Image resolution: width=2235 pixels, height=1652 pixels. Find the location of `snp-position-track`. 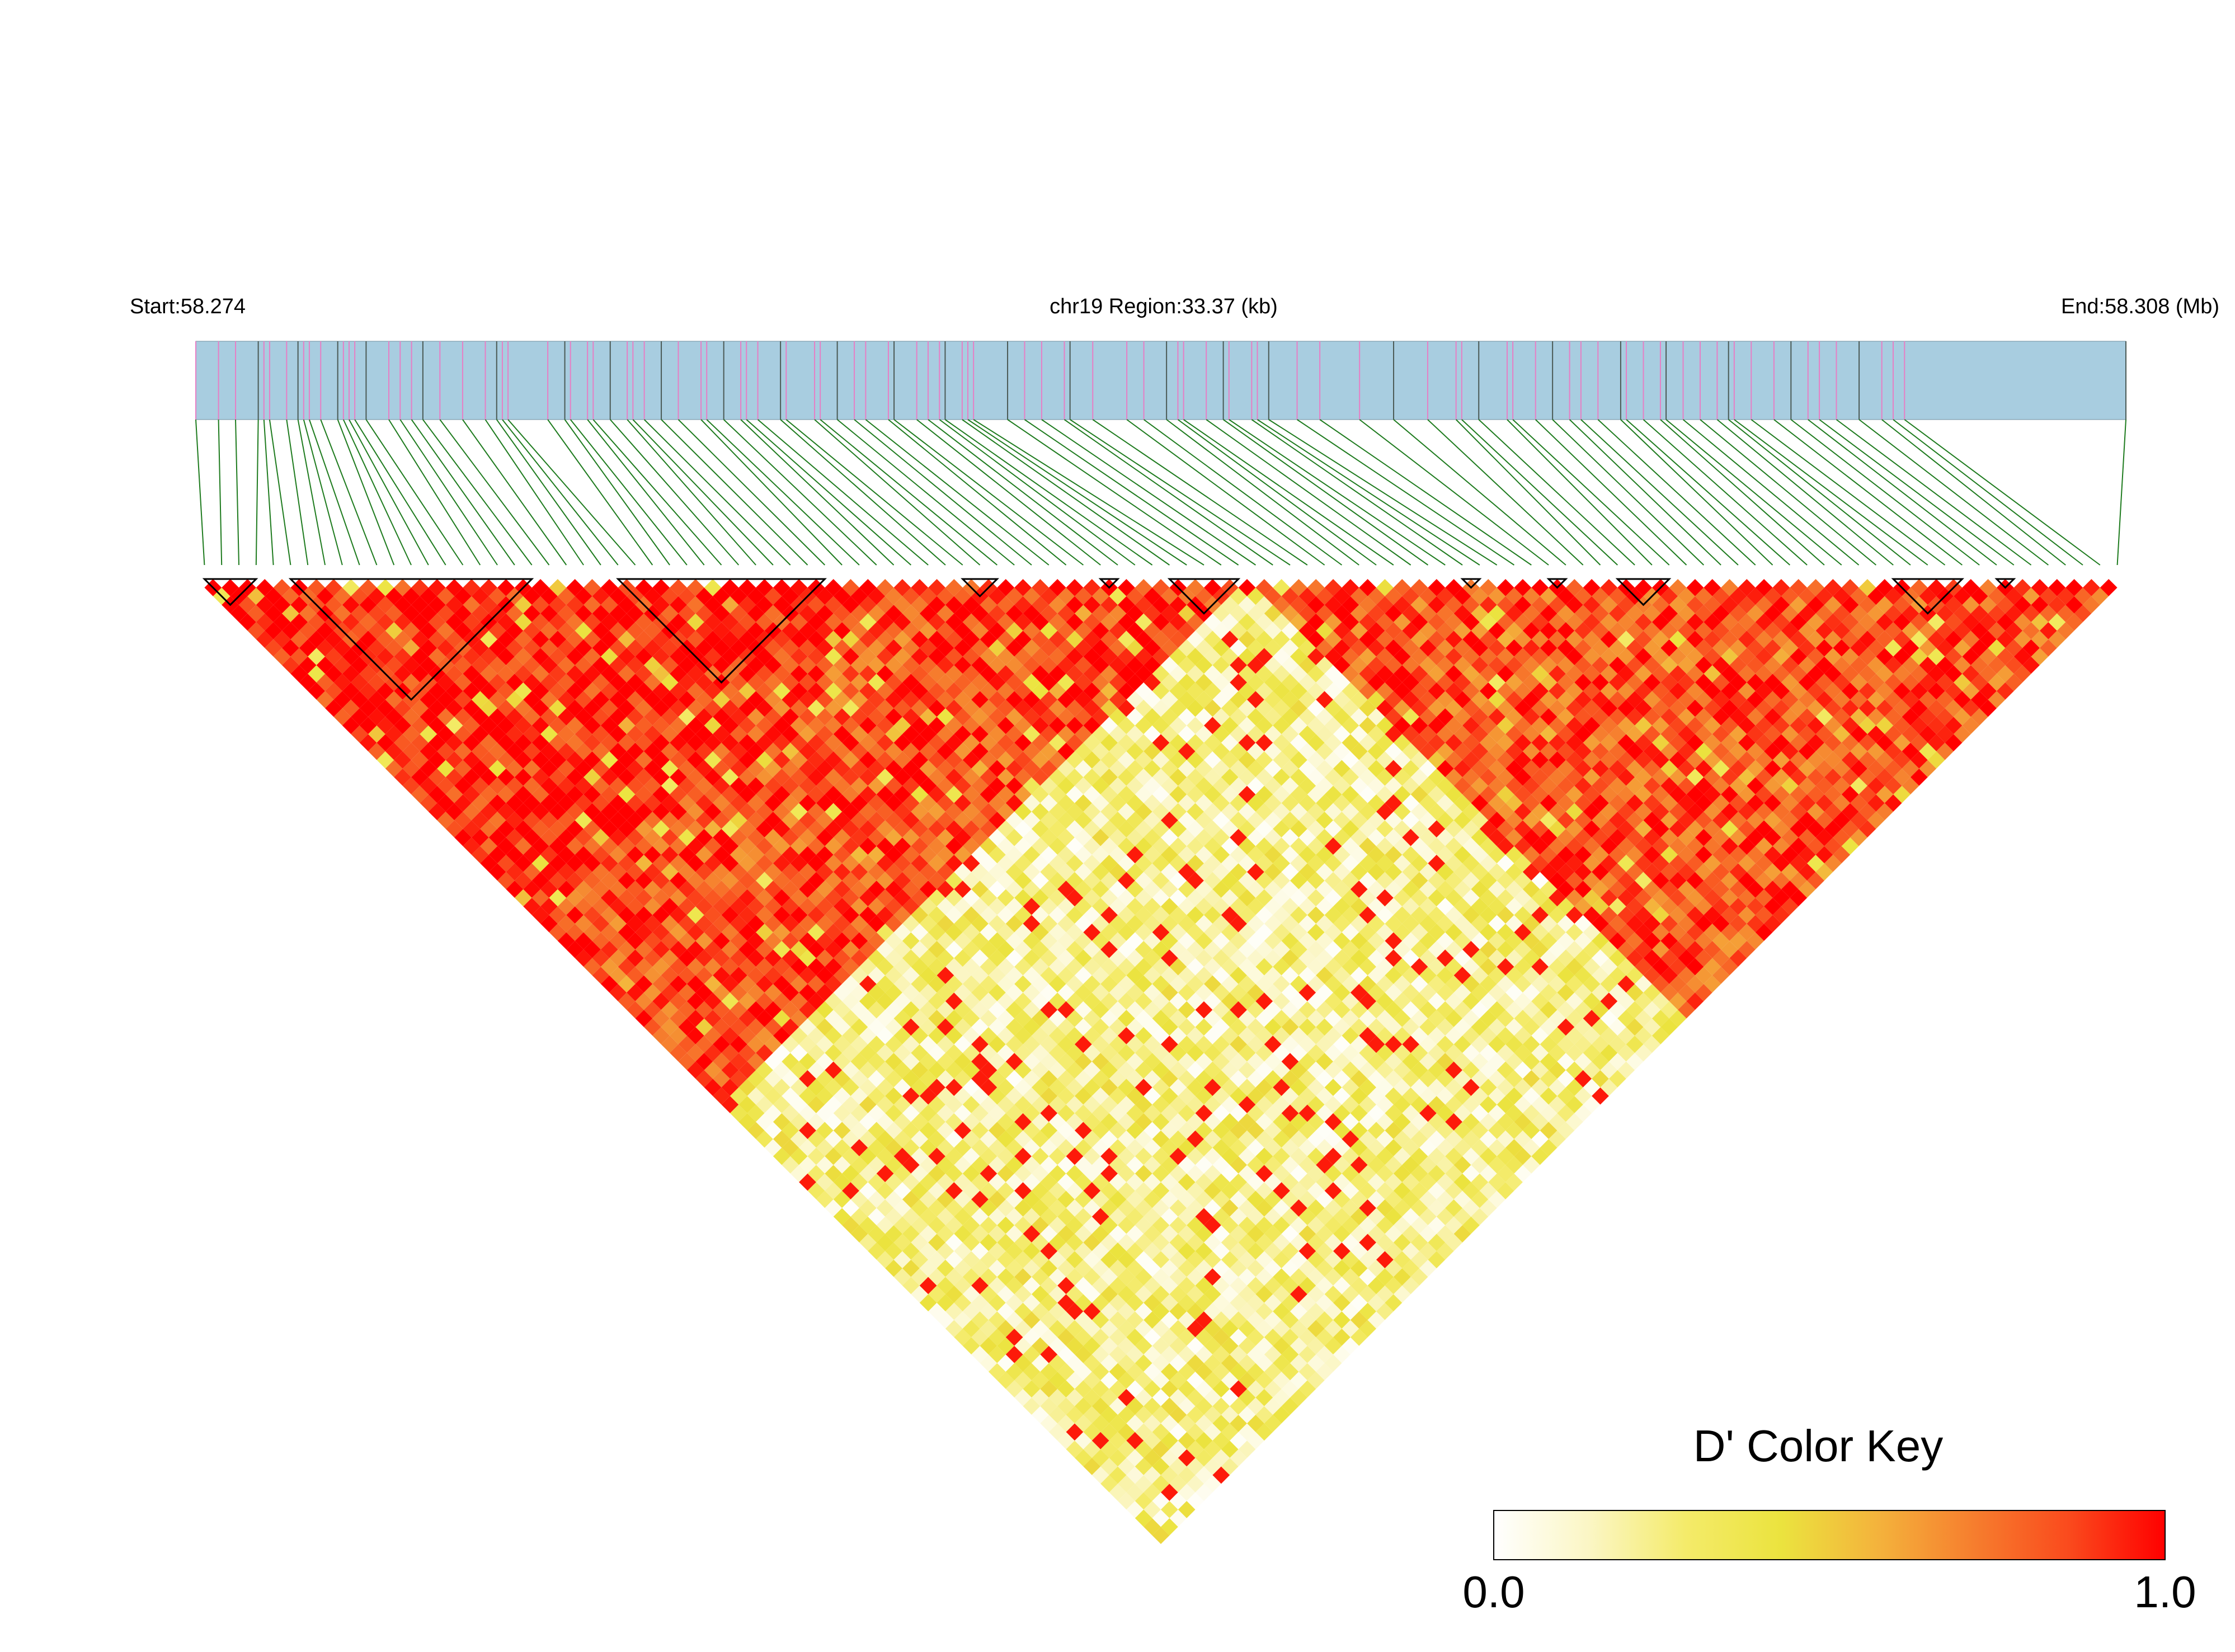

snp-position-track is located at coordinates (1160, 381).